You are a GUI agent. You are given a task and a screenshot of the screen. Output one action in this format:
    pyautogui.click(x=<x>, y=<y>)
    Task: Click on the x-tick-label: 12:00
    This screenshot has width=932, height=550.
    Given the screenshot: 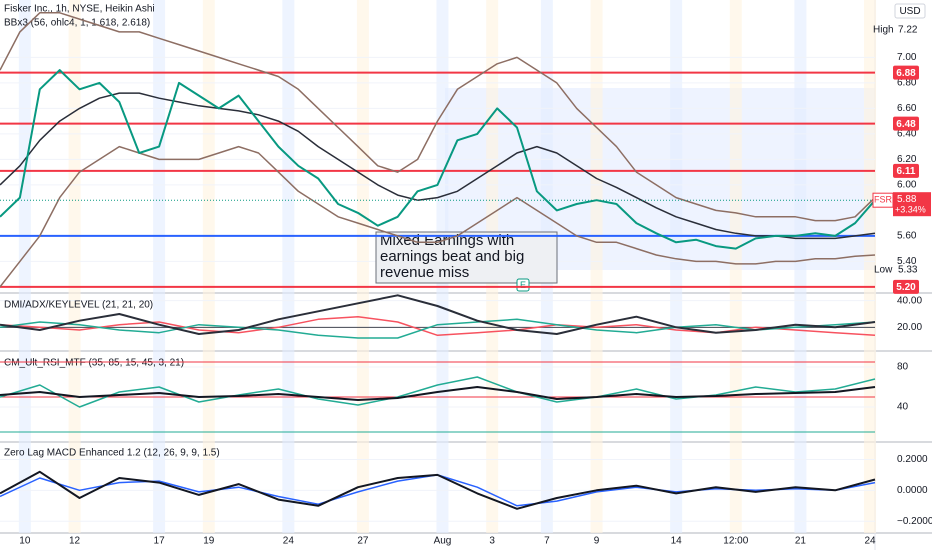 What is the action you would take?
    pyautogui.click(x=735, y=541)
    